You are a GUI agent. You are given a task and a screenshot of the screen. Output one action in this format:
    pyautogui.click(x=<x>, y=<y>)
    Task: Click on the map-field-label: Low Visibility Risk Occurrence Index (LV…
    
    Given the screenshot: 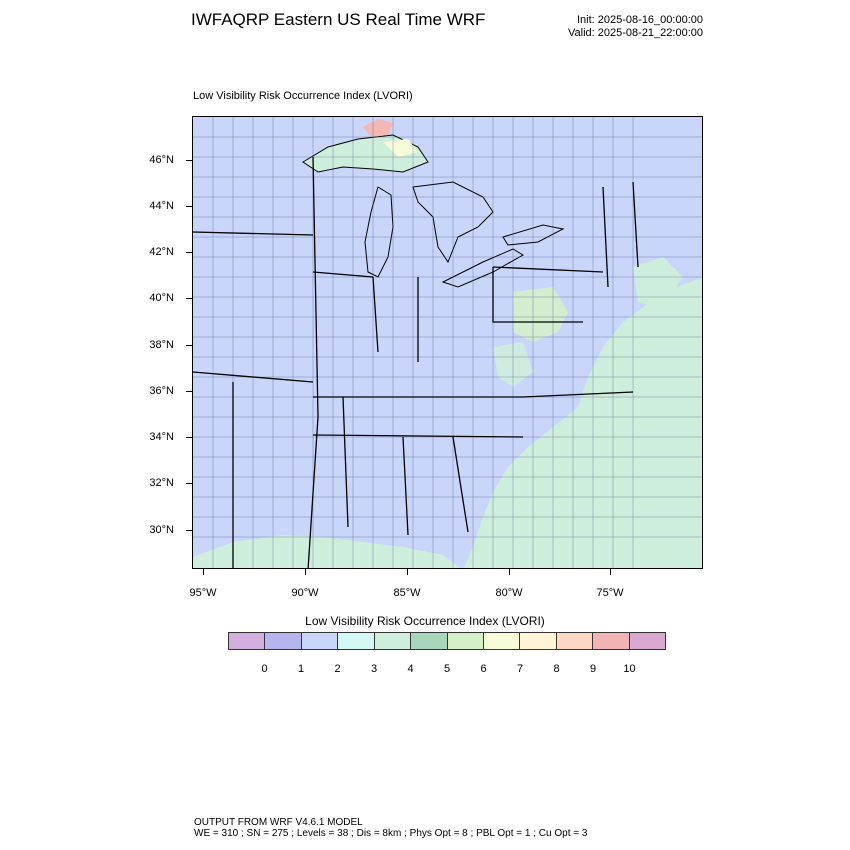 What is the action you would take?
    pyautogui.click(x=303, y=96)
    